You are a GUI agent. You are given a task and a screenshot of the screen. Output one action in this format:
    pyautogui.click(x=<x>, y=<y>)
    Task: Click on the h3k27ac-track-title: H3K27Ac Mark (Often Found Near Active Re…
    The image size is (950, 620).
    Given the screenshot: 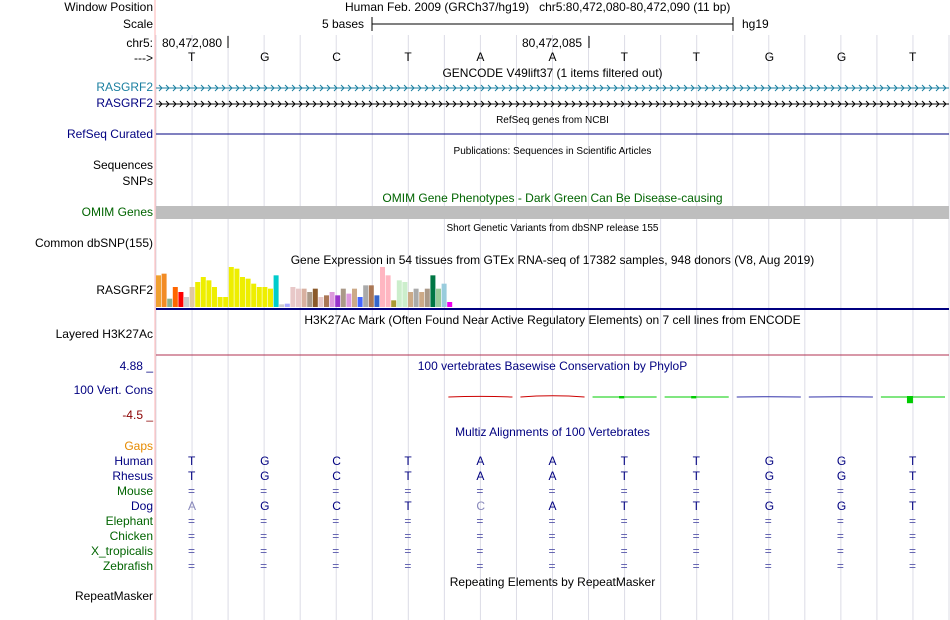 What is the action you would take?
    pyautogui.click(x=552, y=320)
    